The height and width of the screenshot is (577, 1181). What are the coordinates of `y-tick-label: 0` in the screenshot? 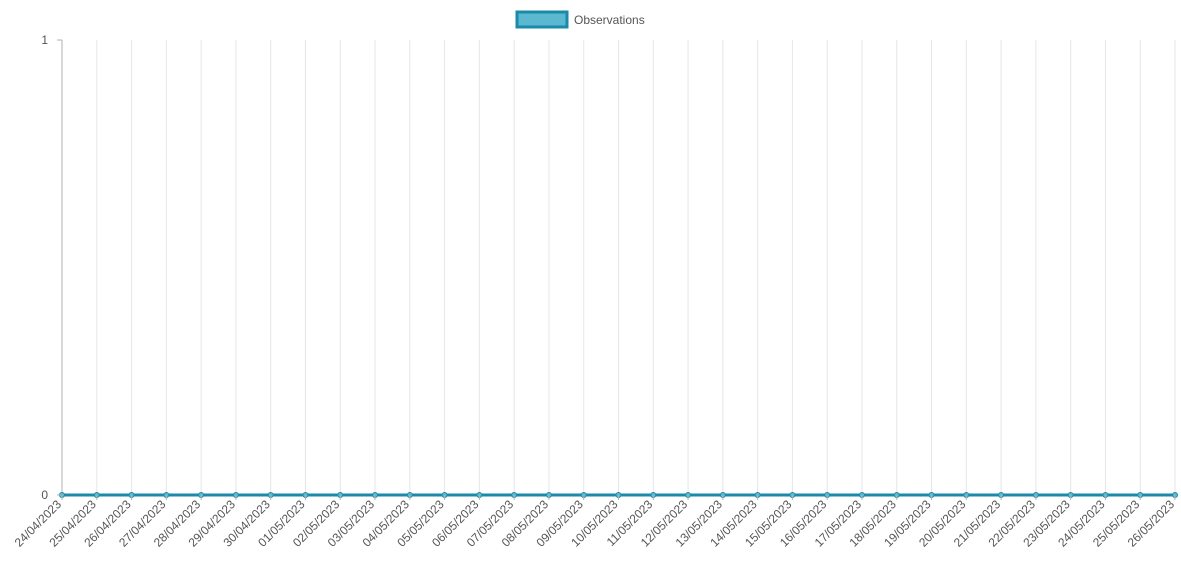 It's located at (44, 495).